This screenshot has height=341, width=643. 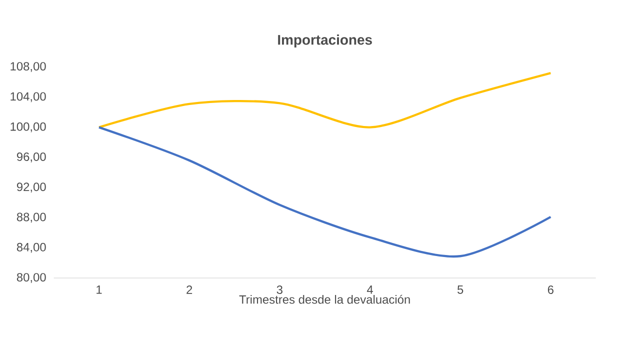 I want to click on y-tick-label: 104,00, so click(x=28, y=97).